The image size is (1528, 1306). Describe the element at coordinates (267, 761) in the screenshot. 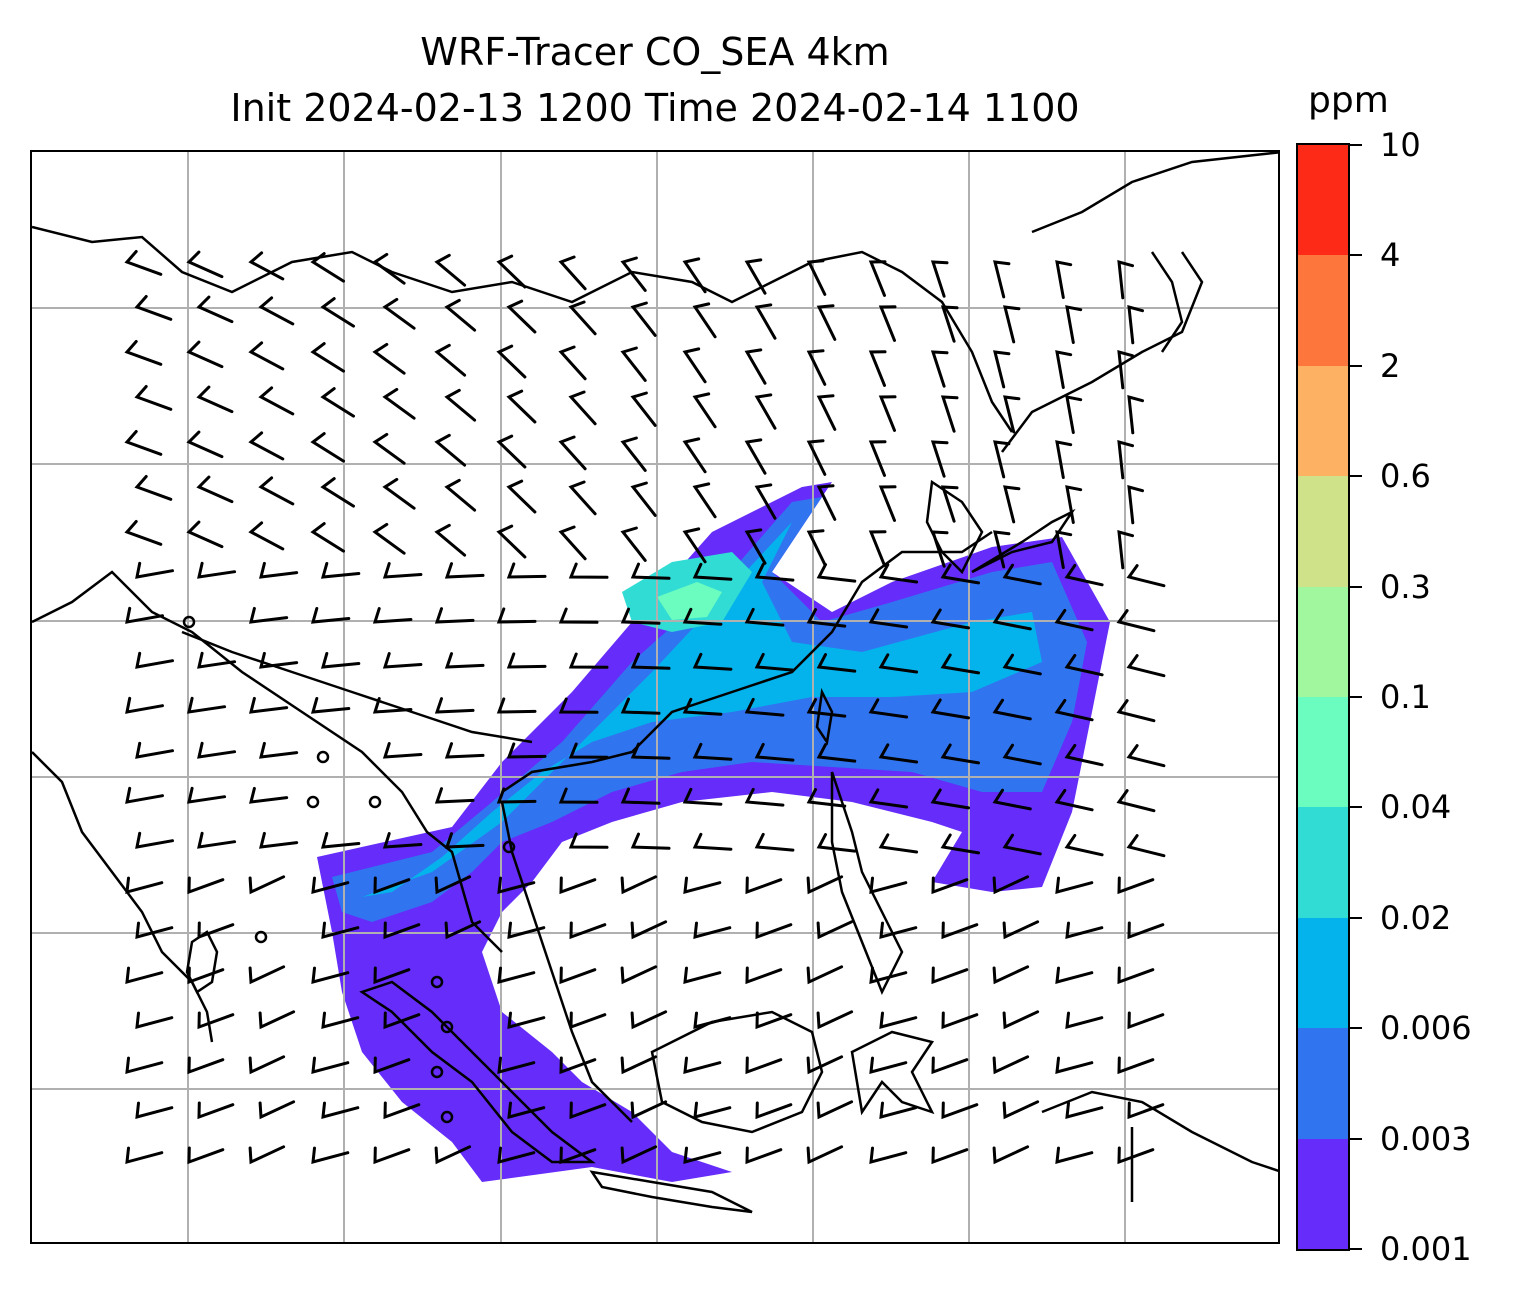

I see `indian-subcontinent-coast` at that location.